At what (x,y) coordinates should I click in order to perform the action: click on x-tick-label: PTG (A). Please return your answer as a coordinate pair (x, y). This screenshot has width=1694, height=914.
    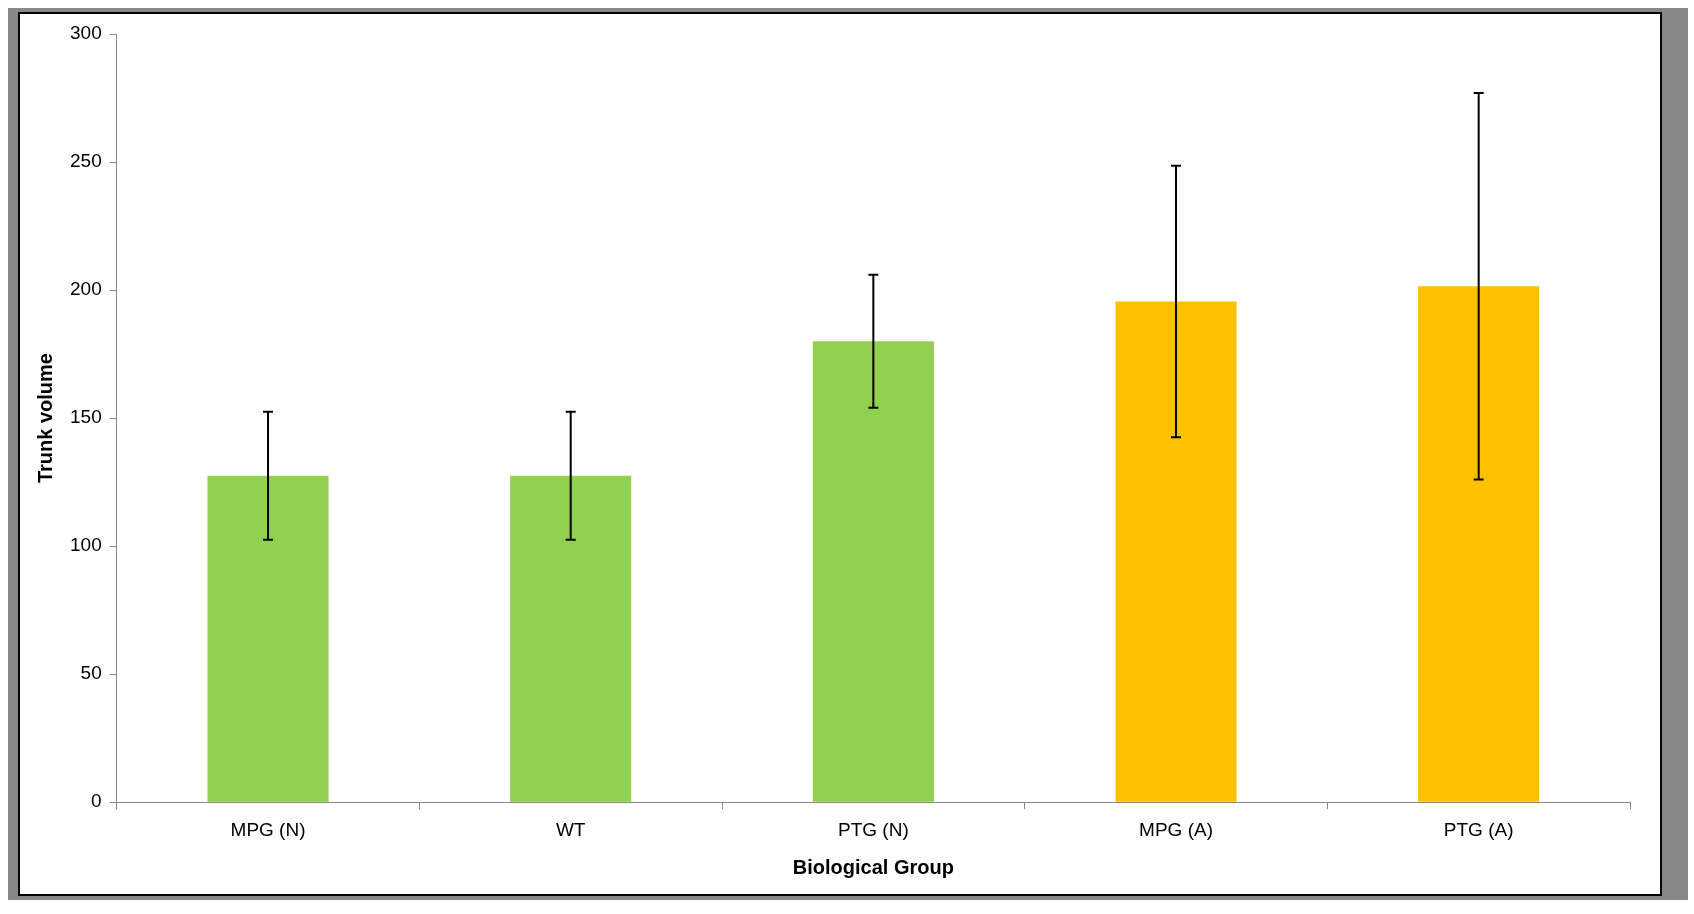
    Looking at the image, I should click on (1478, 829).